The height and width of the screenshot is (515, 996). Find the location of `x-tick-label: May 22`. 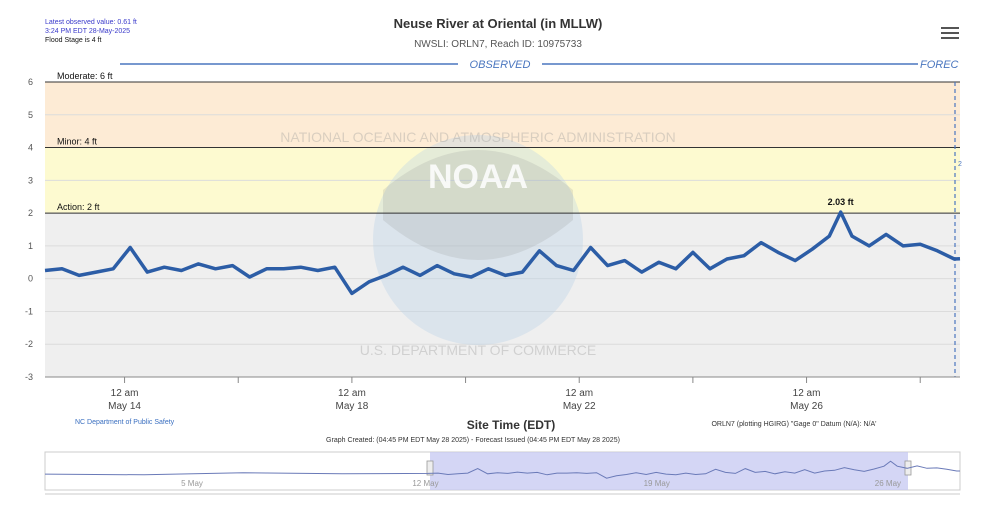

x-tick-label: May 22 is located at coordinates (579, 406).